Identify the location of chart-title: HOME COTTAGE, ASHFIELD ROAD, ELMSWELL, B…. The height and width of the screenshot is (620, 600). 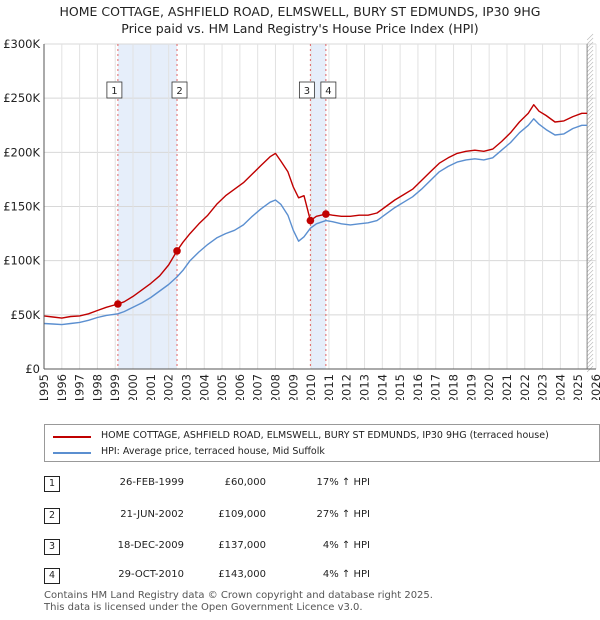
(300, 11).